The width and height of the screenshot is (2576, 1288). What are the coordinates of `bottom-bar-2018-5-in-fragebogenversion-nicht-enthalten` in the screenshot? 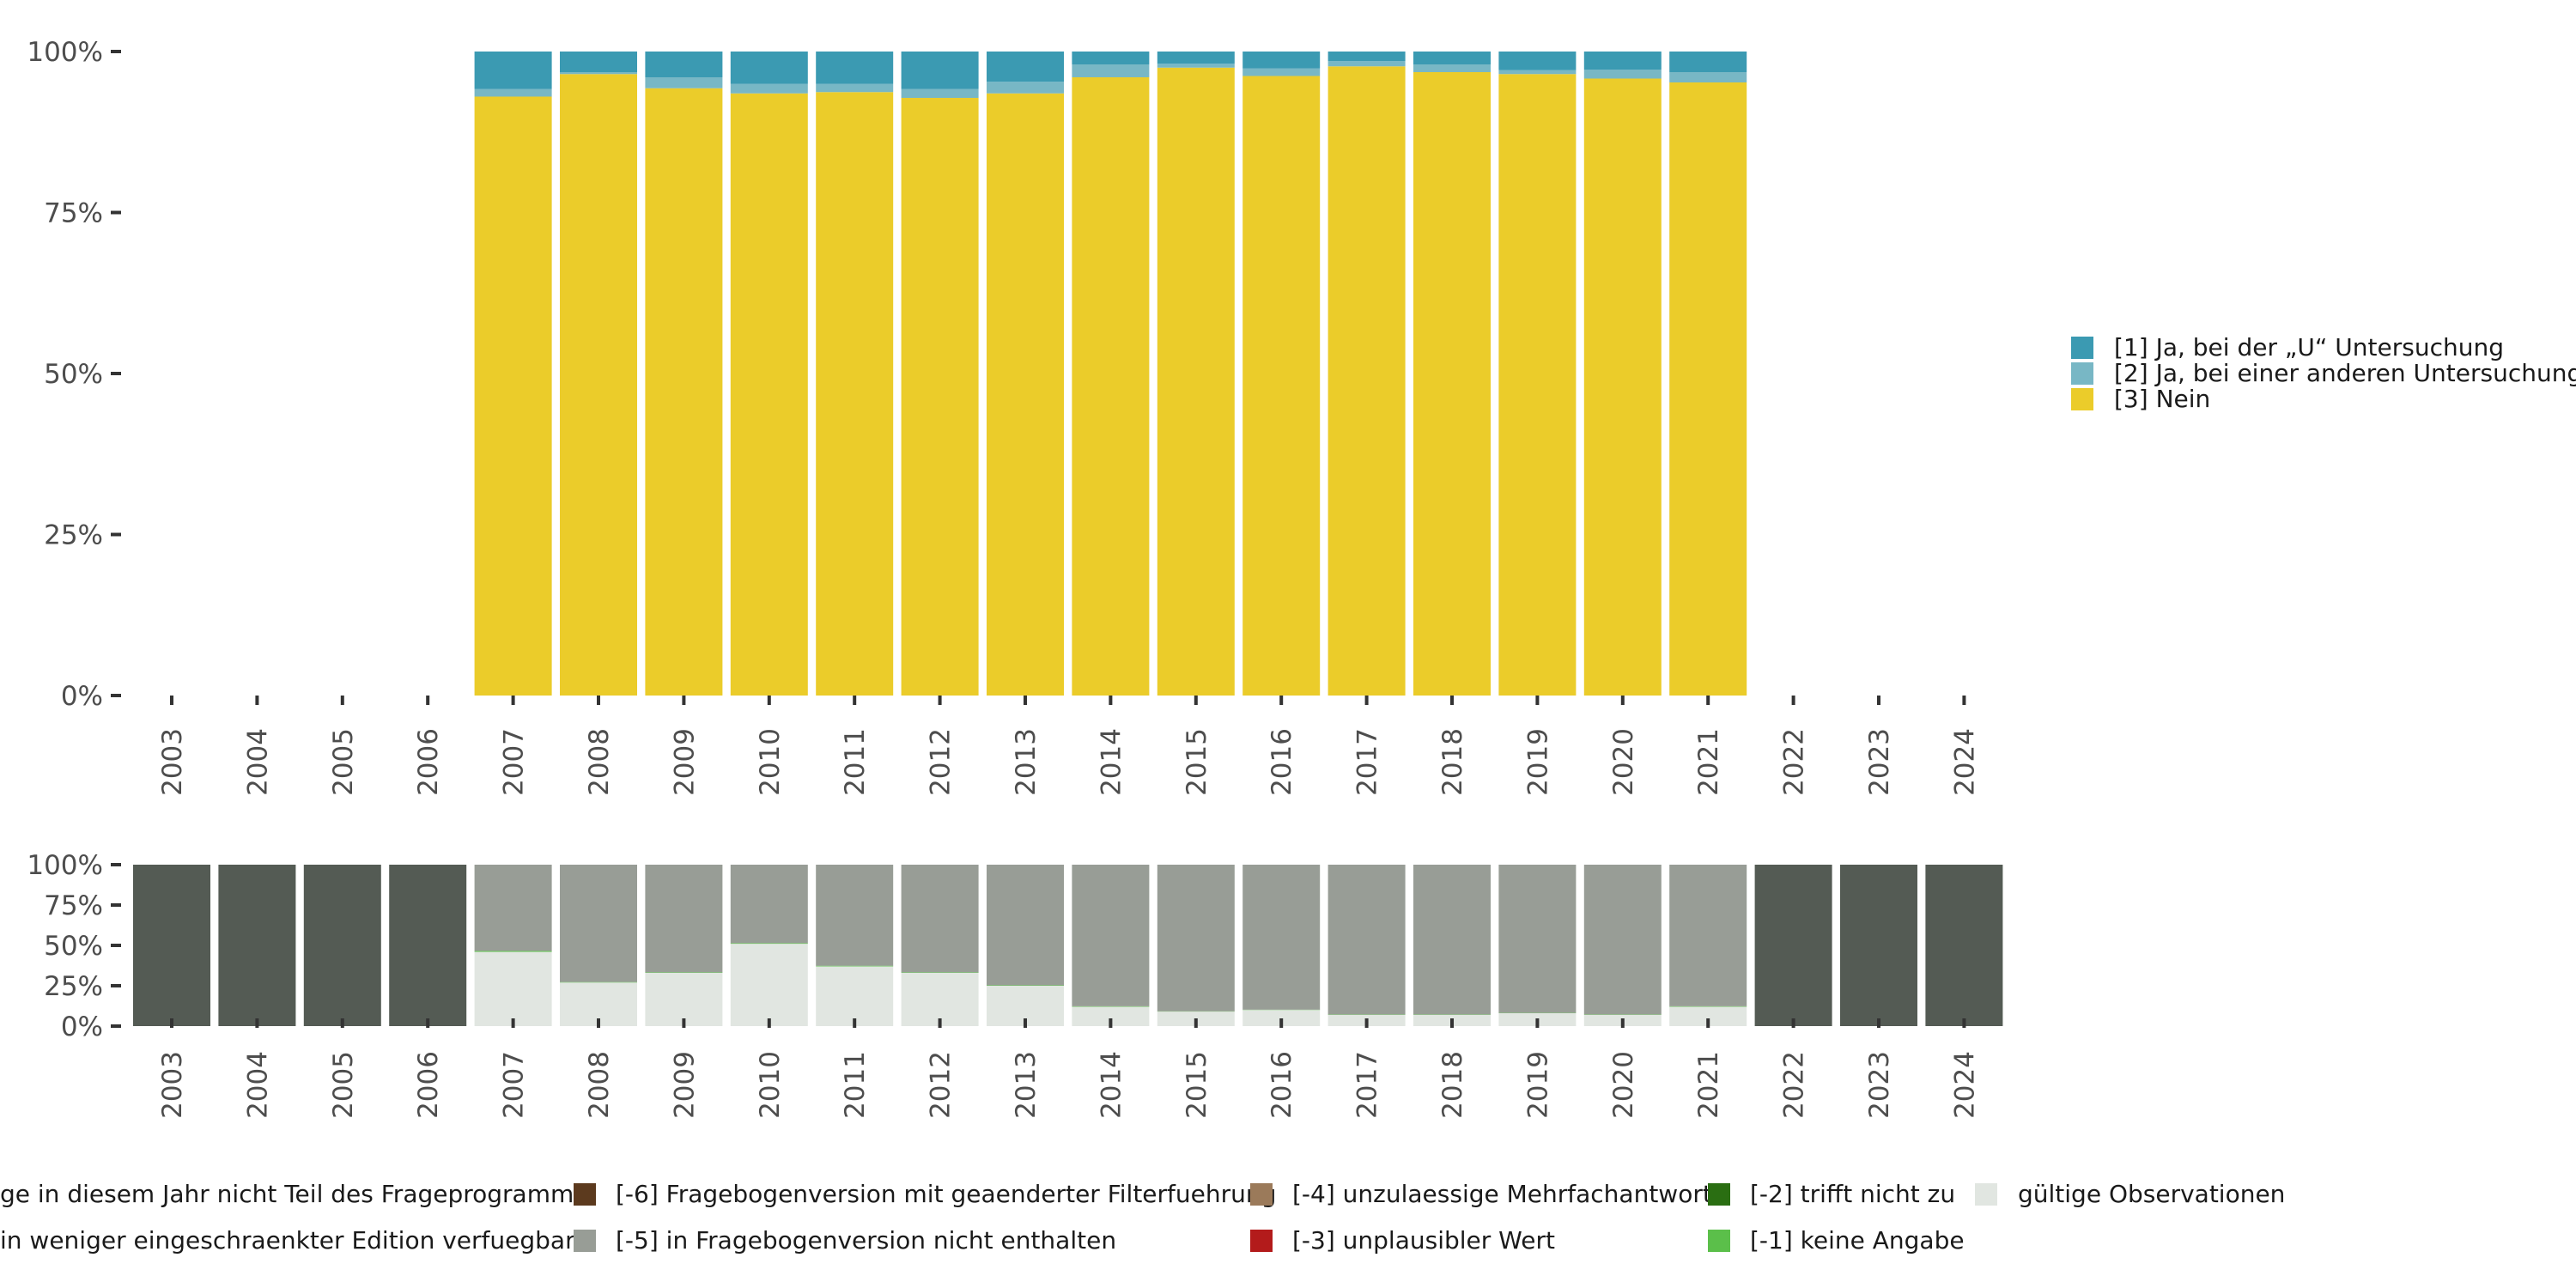 It's located at (1452, 940).